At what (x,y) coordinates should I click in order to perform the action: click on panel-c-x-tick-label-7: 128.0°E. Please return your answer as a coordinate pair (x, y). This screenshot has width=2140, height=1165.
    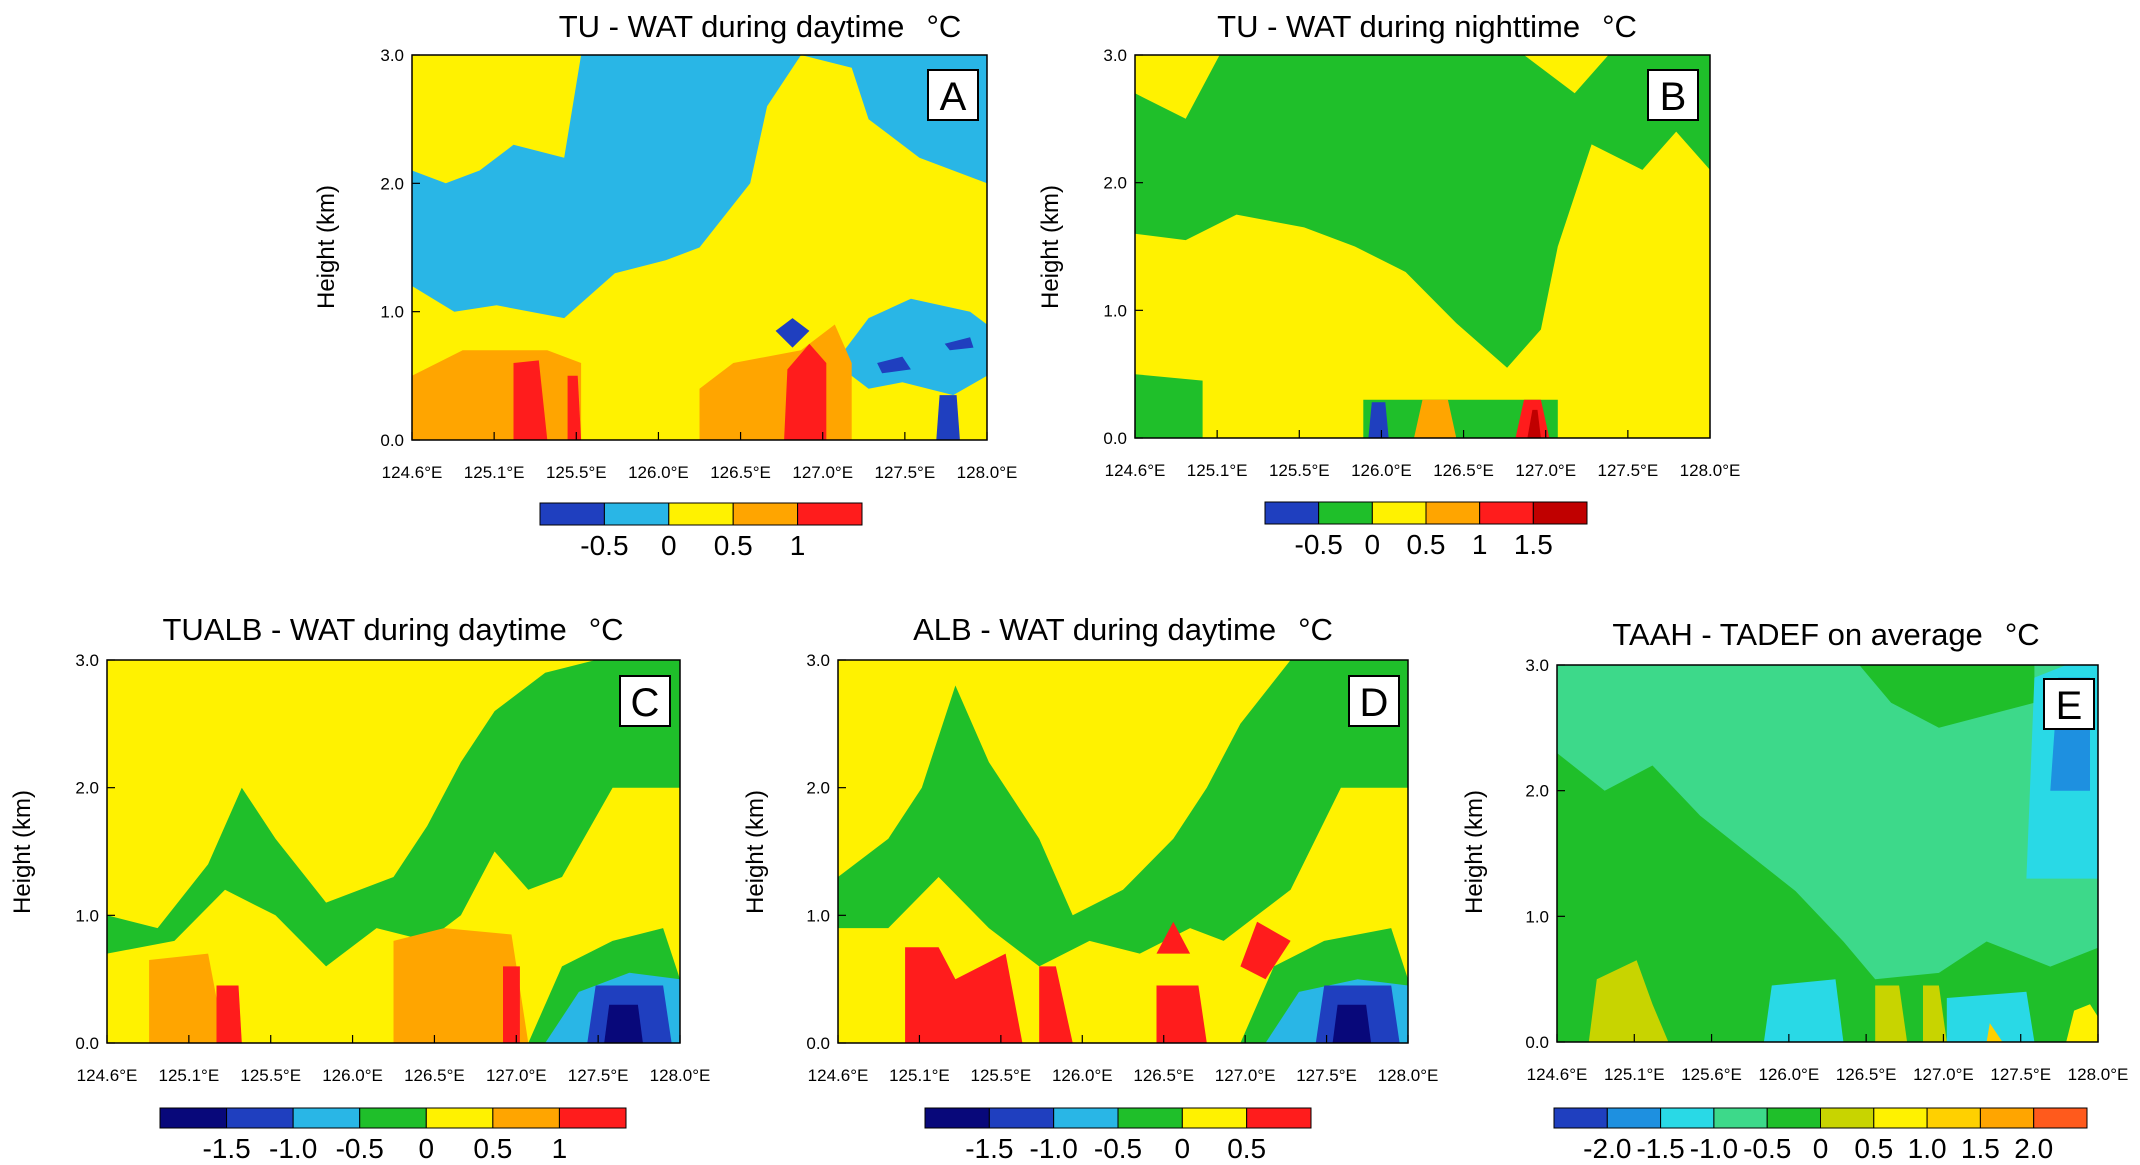
    Looking at the image, I should click on (680, 1075).